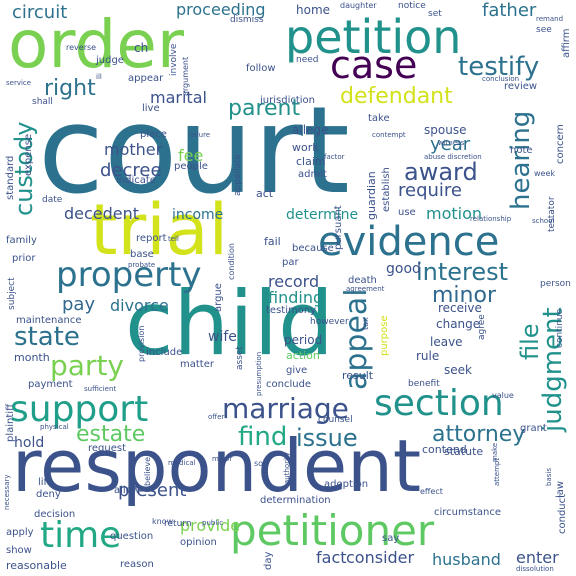  Describe the element at coordinates (312, 174) in the screenshot. I see `word-admit: admit` at that location.